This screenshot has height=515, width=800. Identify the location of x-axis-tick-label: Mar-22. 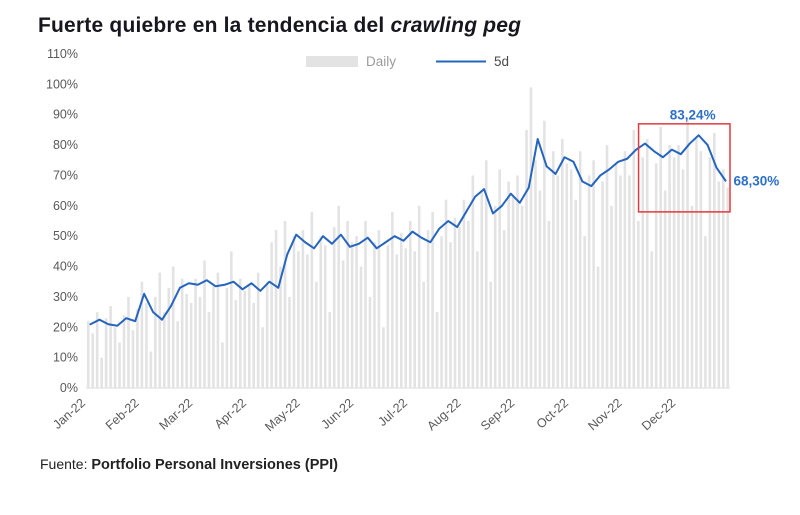
(176, 414).